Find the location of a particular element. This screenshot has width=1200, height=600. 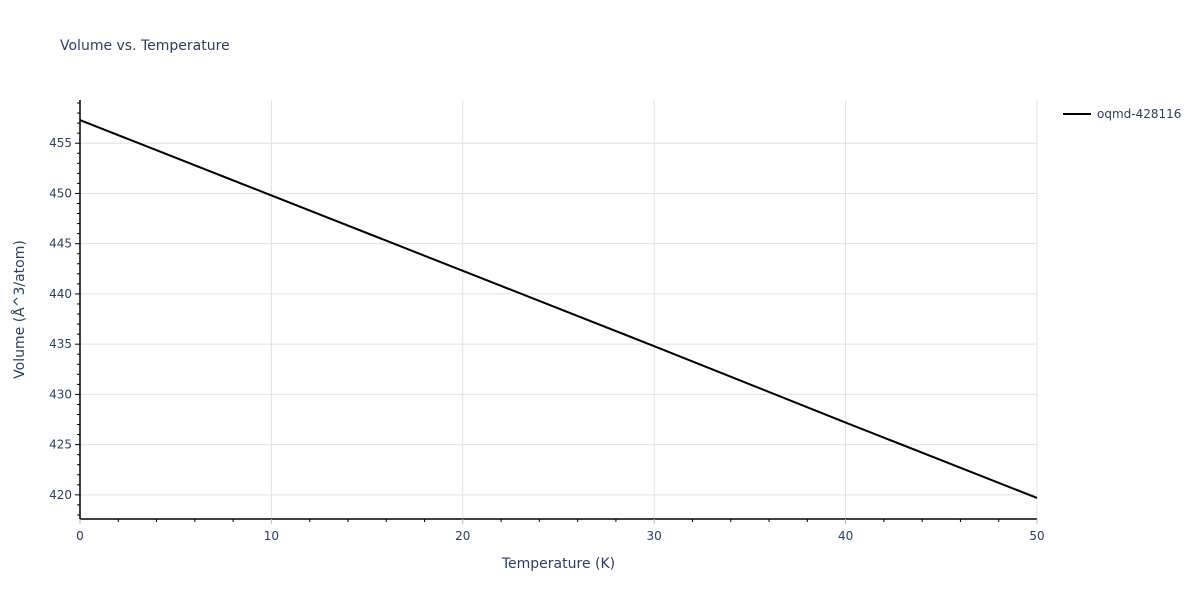

y-tick-label: 425 is located at coordinates (60, 445).